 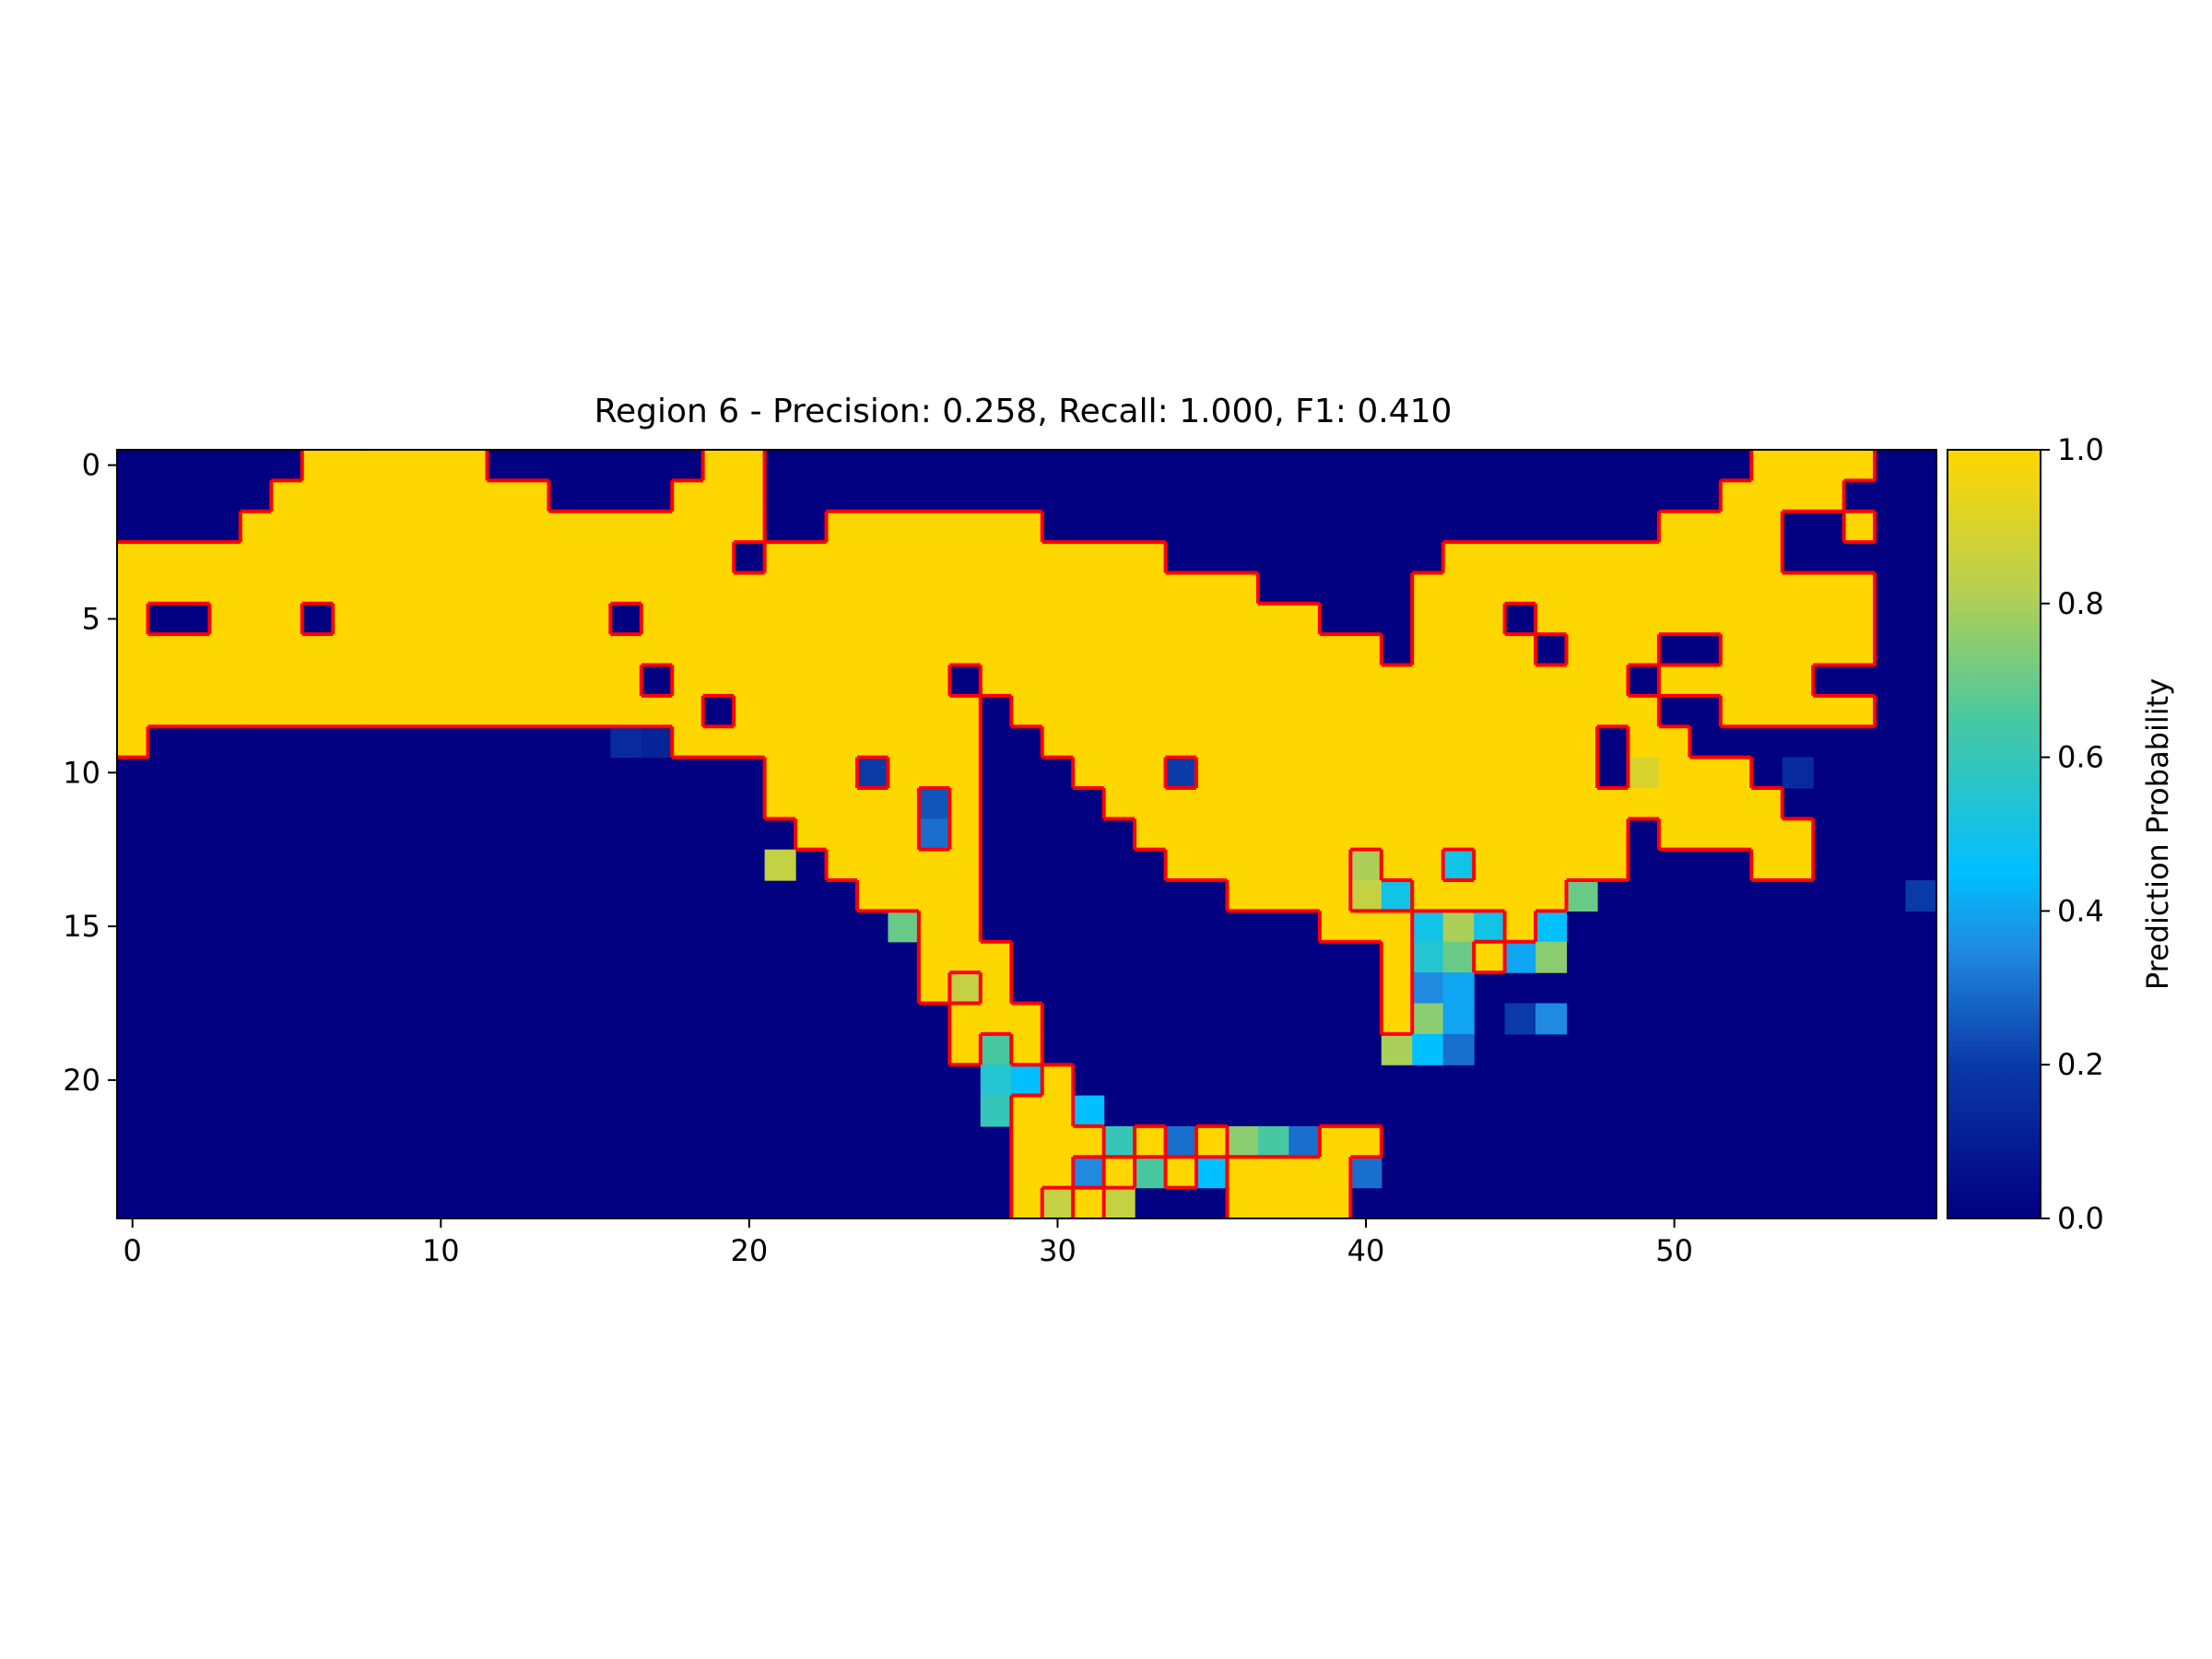 I want to click on colorbar, so click(x=1994, y=834).